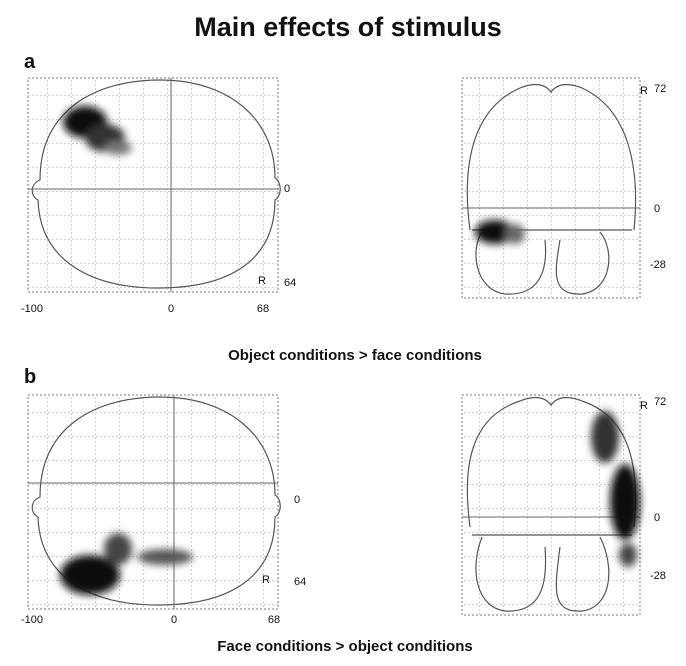 The image size is (686, 666). I want to click on figure-title: Main effects of stimulus, so click(348, 27).